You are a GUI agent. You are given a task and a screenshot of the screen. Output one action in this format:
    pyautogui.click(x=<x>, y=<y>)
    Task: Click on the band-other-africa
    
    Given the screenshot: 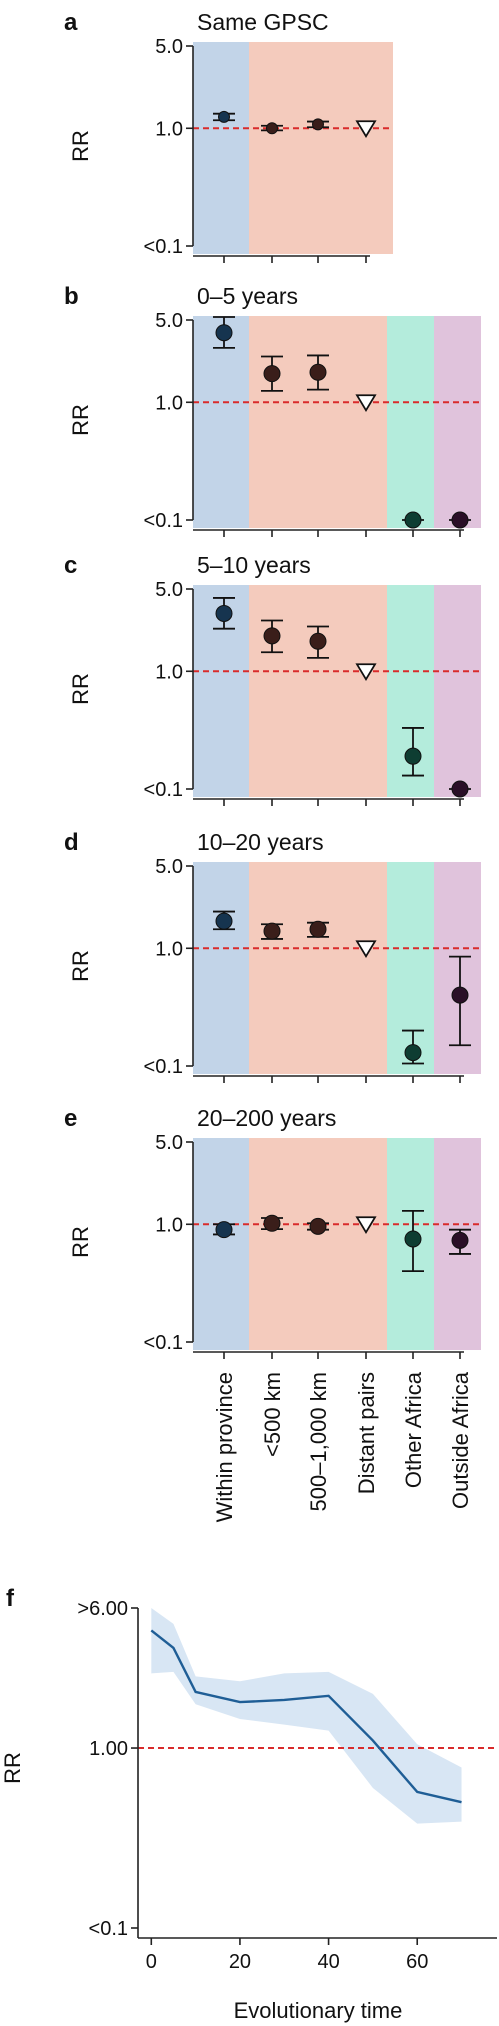 What is the action you would take?
    pyautogui.click(x=410, y=422)
    